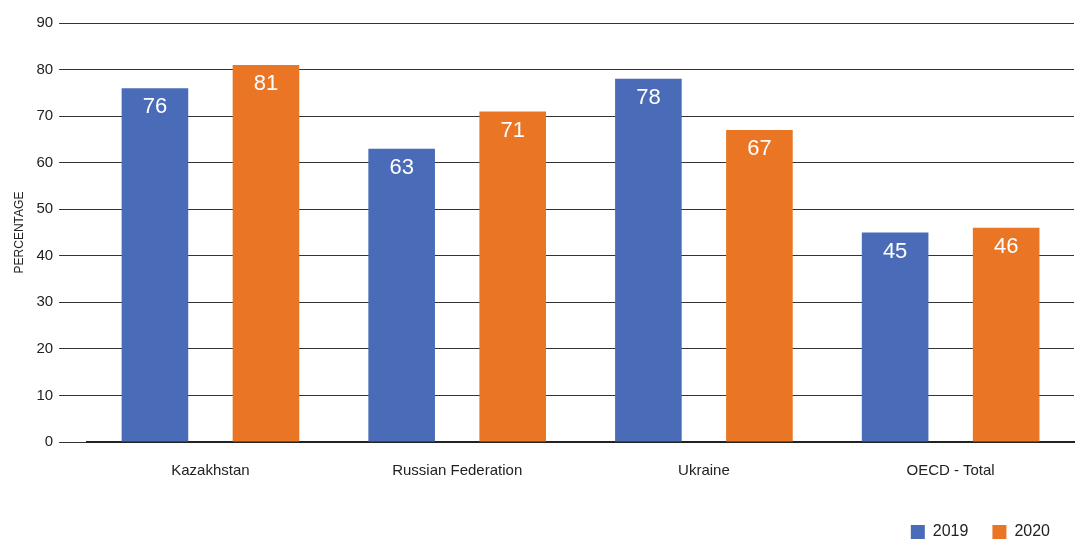 Image resolution: width=1092 pixels, height=558 pixels. I want to click on data-label: 81, so click(266, 82).